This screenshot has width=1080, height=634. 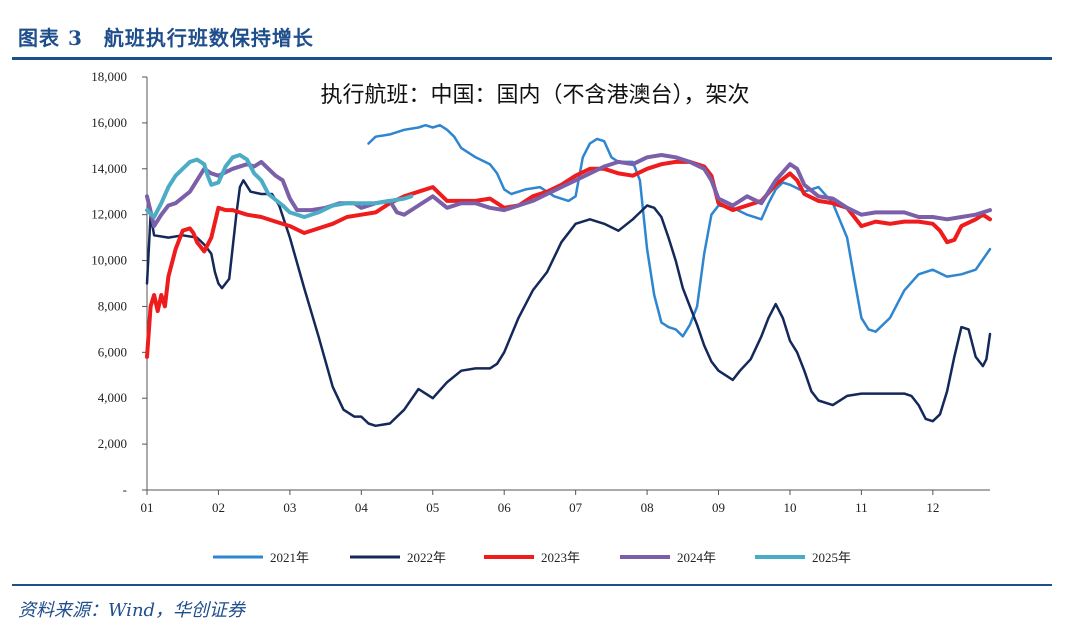 What do you see at coordinates (109, 76) in the screenshot?
I see `y-tick-label: 18,000` at bounding box center [109, 76].